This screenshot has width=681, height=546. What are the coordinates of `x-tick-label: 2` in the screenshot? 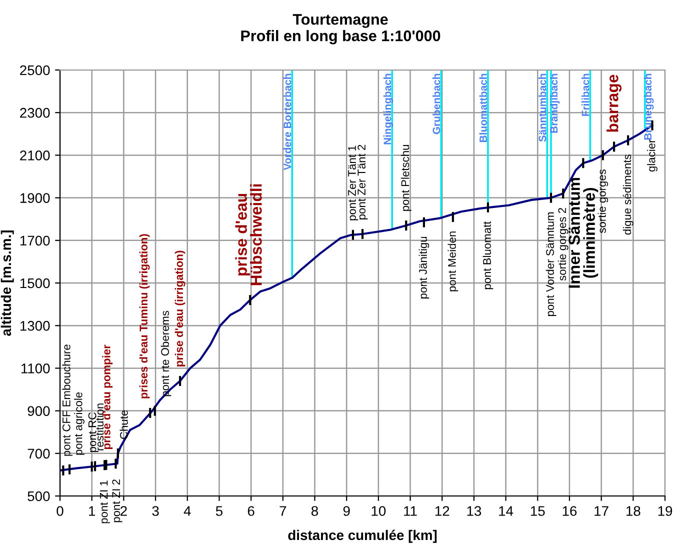 It's located at (123, 511).